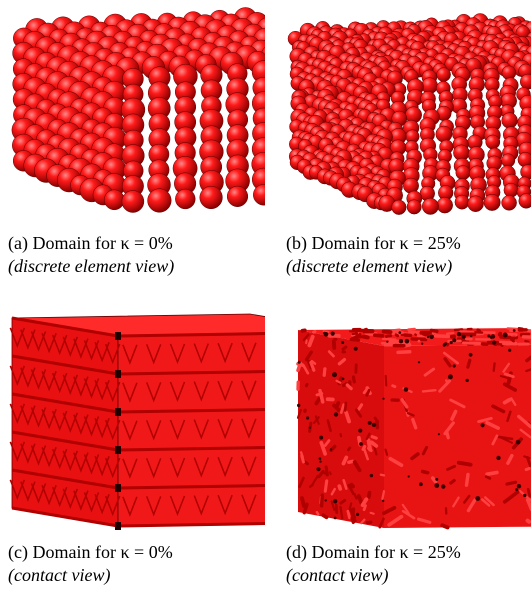 This screenshot has height=597, width=531. What do you see at coordinates (430, 552) in the screenshot?
I see `caption-d-kappa: κ = 25%` at bounding box center [430, 552].